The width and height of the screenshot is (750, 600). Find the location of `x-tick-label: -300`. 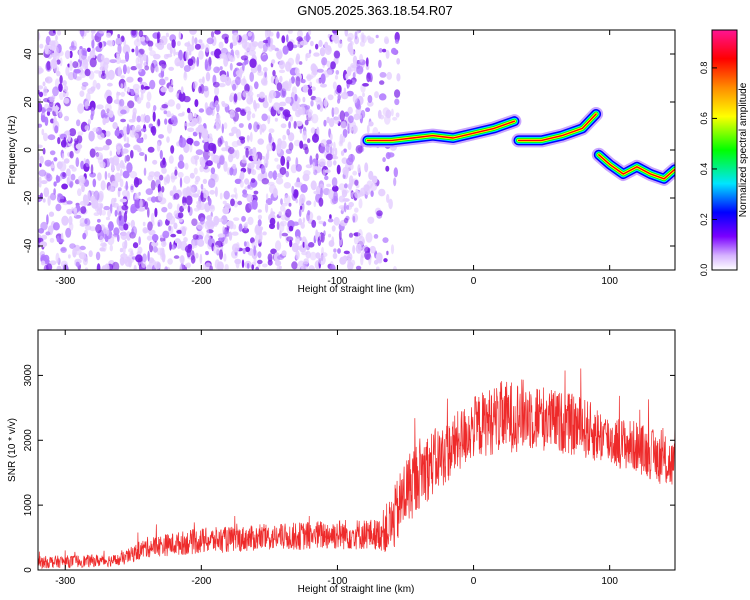

x-tick-label: -300 is located at coordinates (65, 581).